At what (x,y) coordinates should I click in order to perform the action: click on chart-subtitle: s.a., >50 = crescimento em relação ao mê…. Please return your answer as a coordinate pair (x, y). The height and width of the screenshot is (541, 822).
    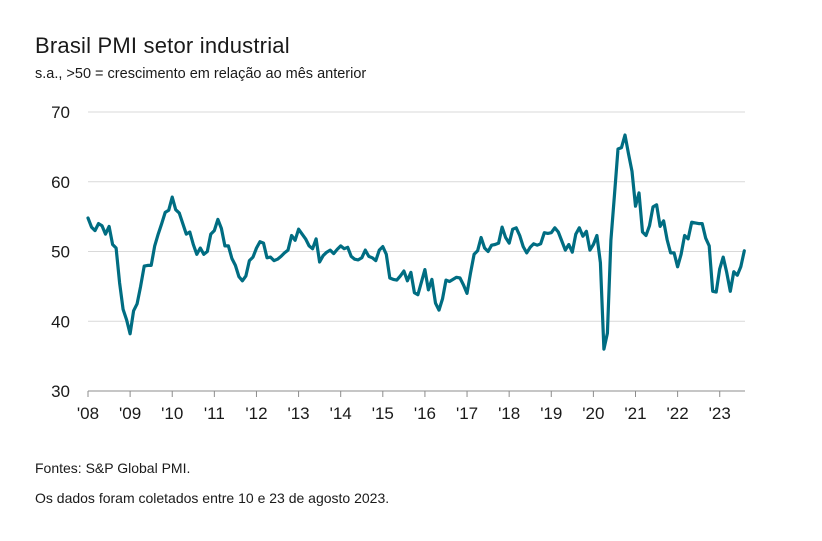
    Looking at the image, I should click on (201, 74).